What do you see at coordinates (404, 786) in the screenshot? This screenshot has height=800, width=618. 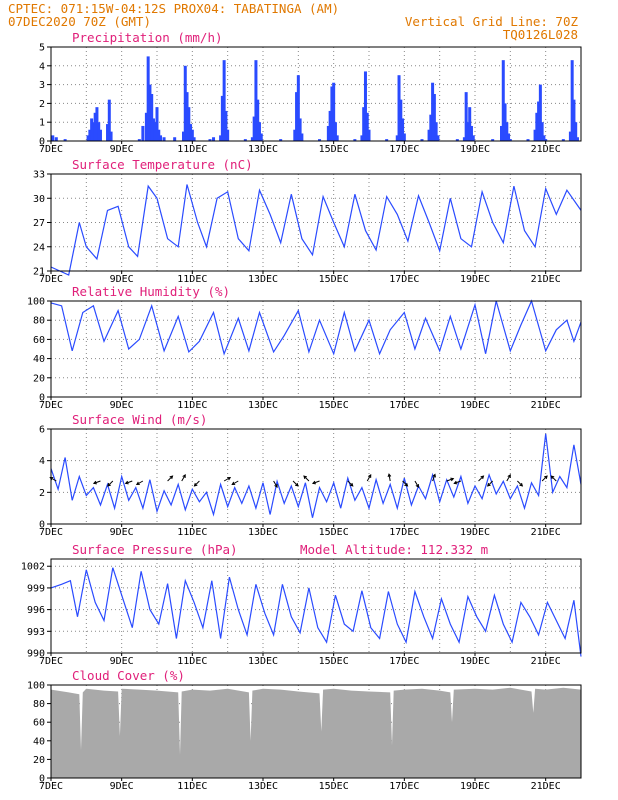 I see `cloud-xtick-label: 17DEC` at bounding box center [404, 786].